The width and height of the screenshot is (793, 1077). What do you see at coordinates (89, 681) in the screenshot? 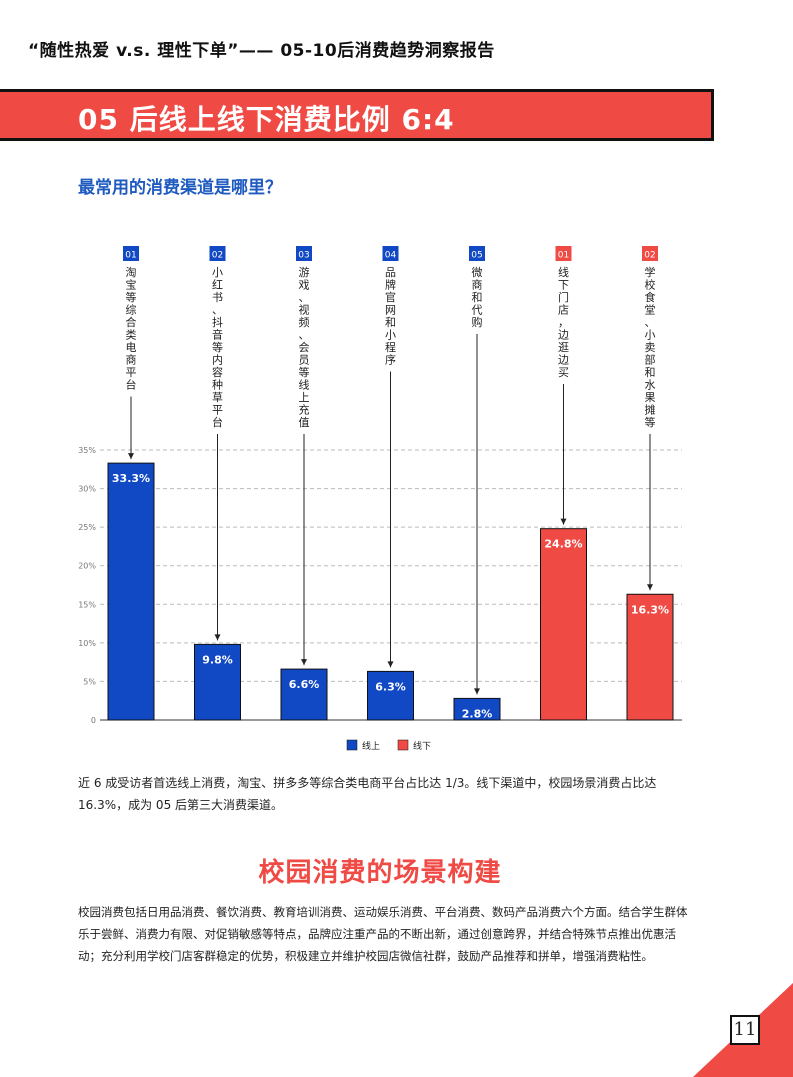
I see `y-tick-label: 5%` at bounding box center [89, 681].